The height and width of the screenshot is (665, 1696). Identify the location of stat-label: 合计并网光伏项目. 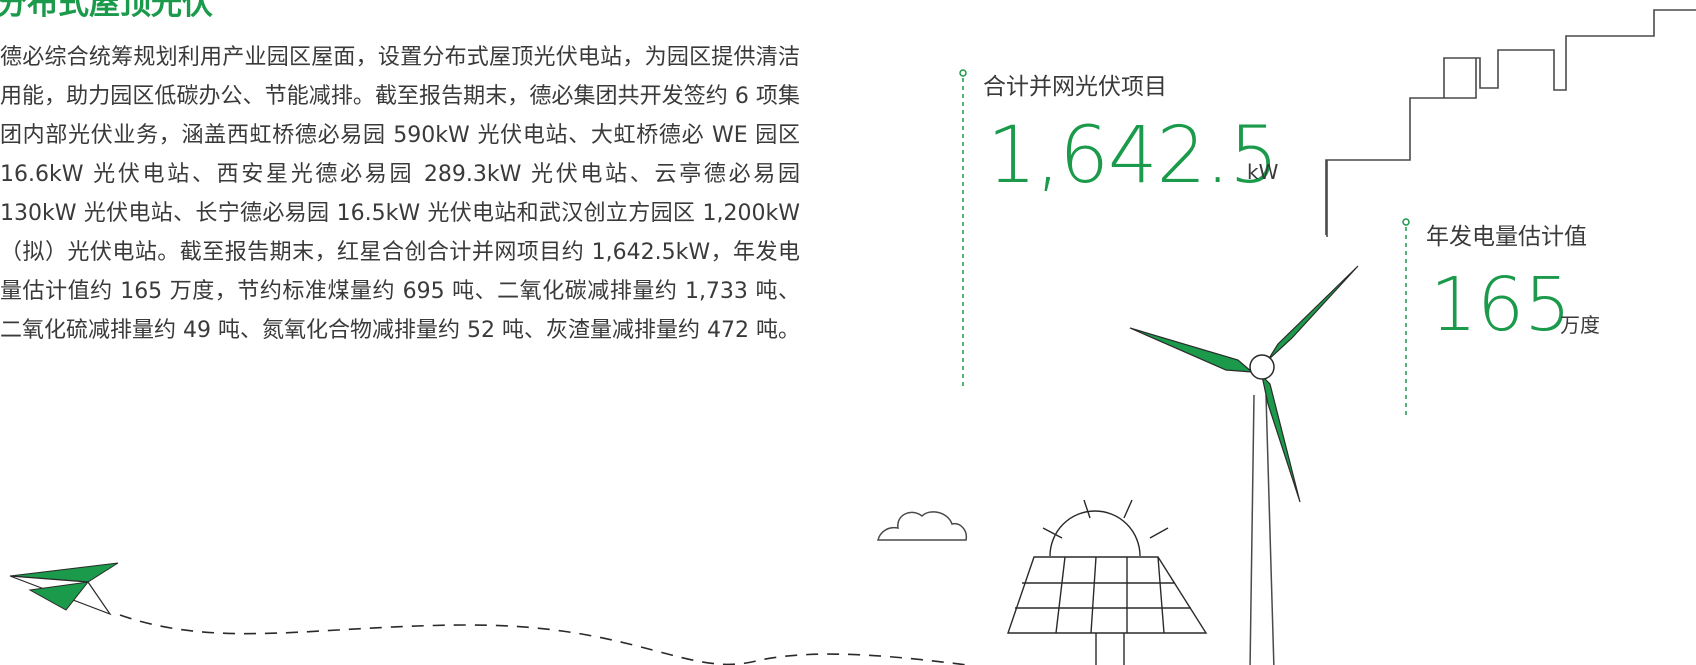
(1075, 84).